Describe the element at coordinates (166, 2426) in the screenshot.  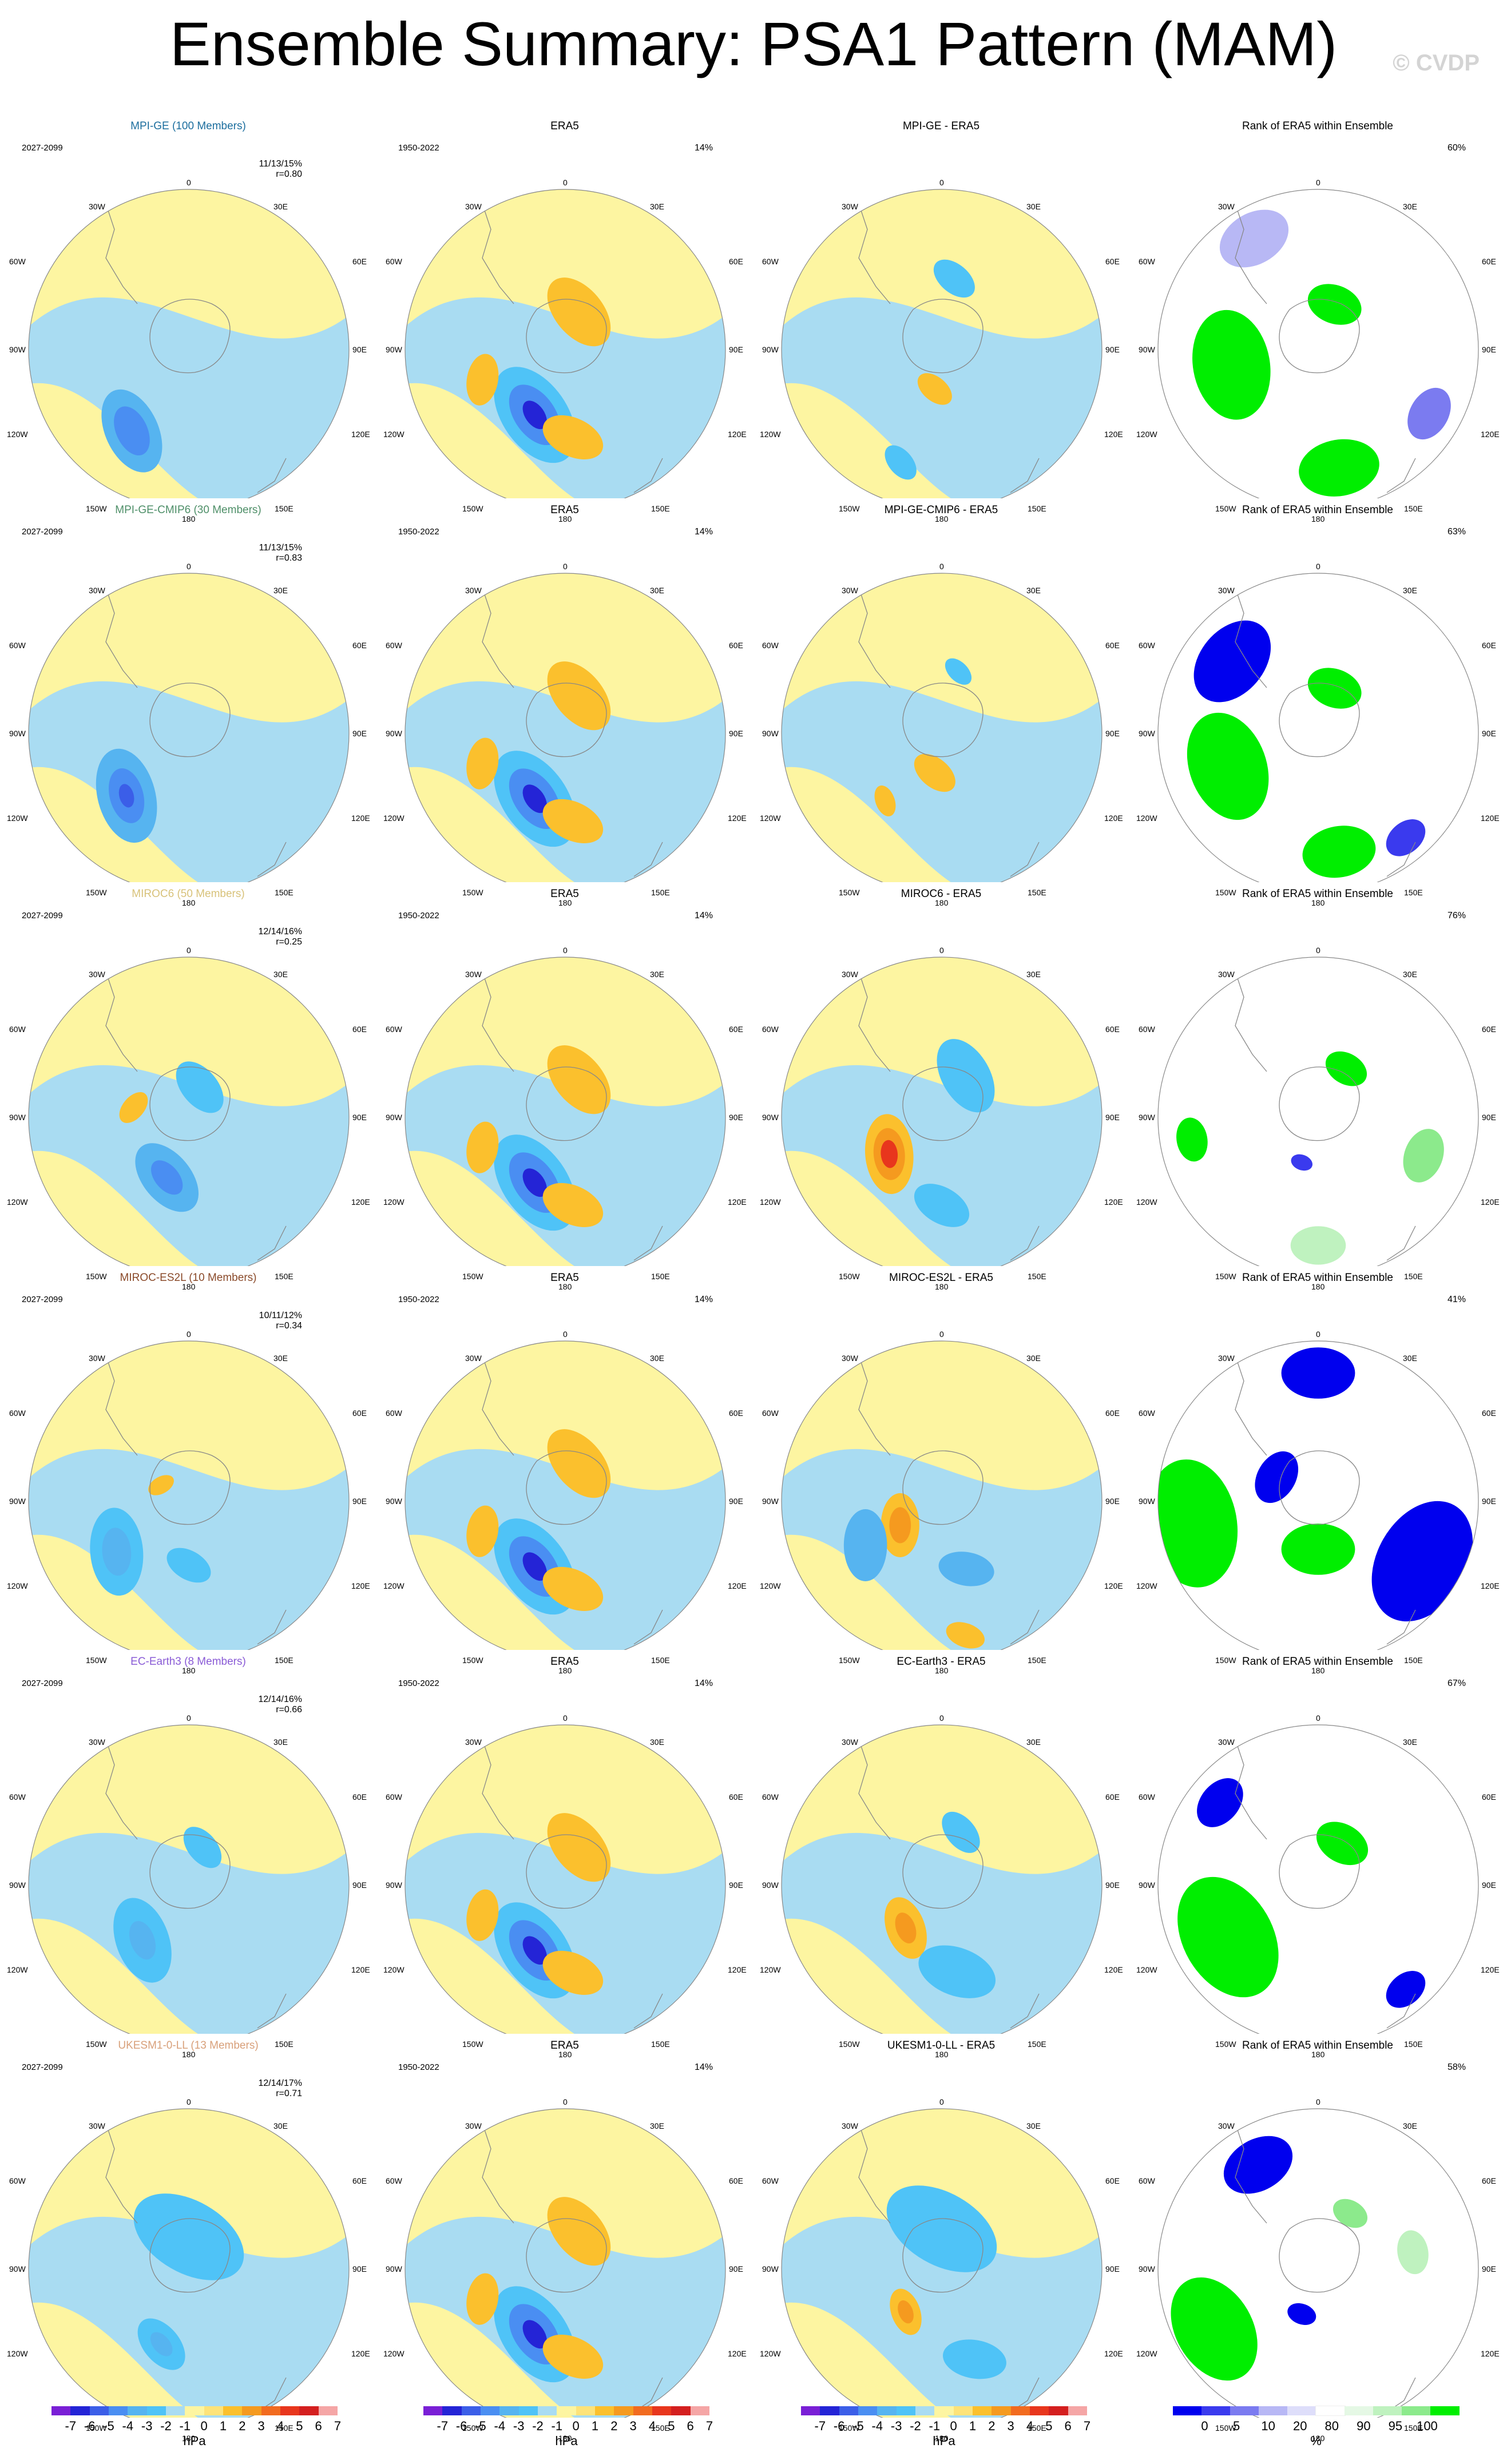
I see `colorbar-tick-label: -2` at that location.